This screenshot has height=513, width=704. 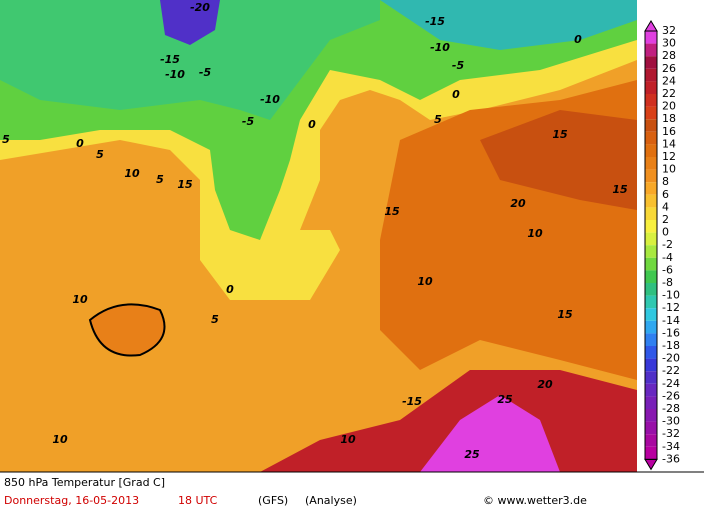 I want to click on colorbar-tick-label: 20, so click(x=669, y=106).